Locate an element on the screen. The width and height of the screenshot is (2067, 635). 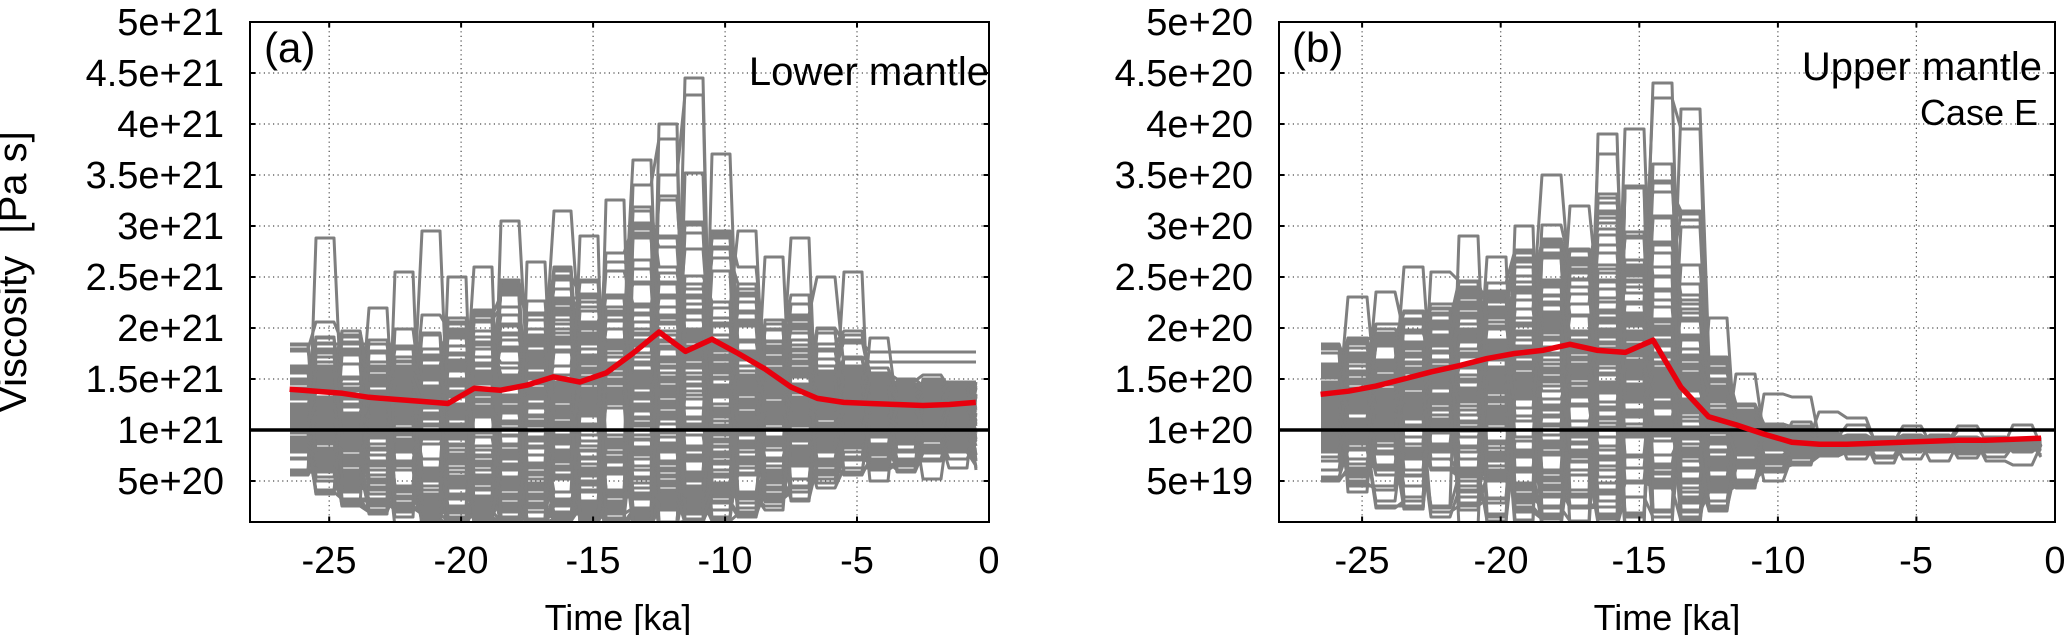
svg-text: Case E is located at coordinates (1979, 112).